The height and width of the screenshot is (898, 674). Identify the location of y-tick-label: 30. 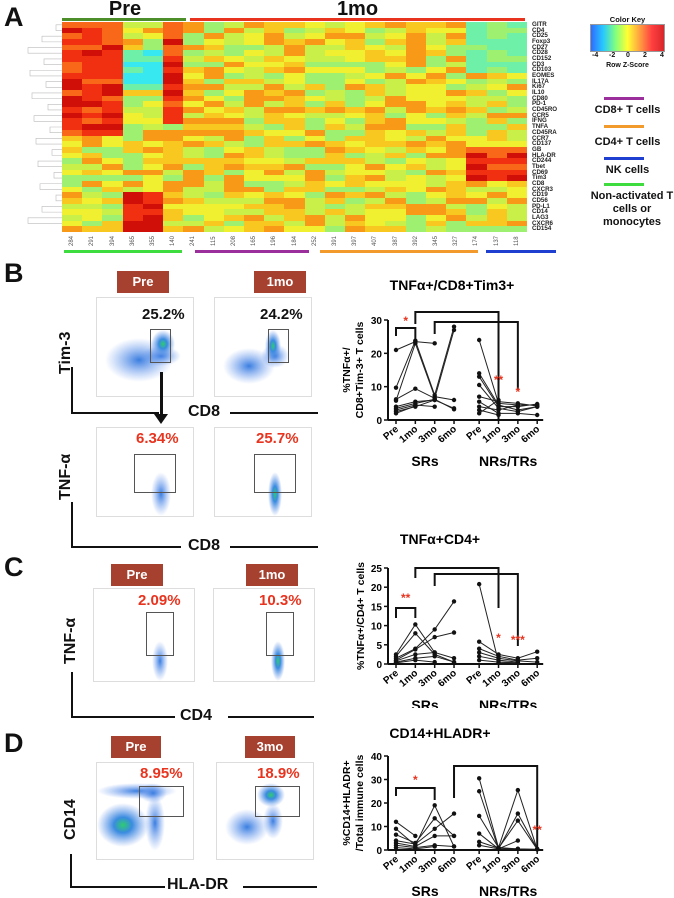
(377, 321).